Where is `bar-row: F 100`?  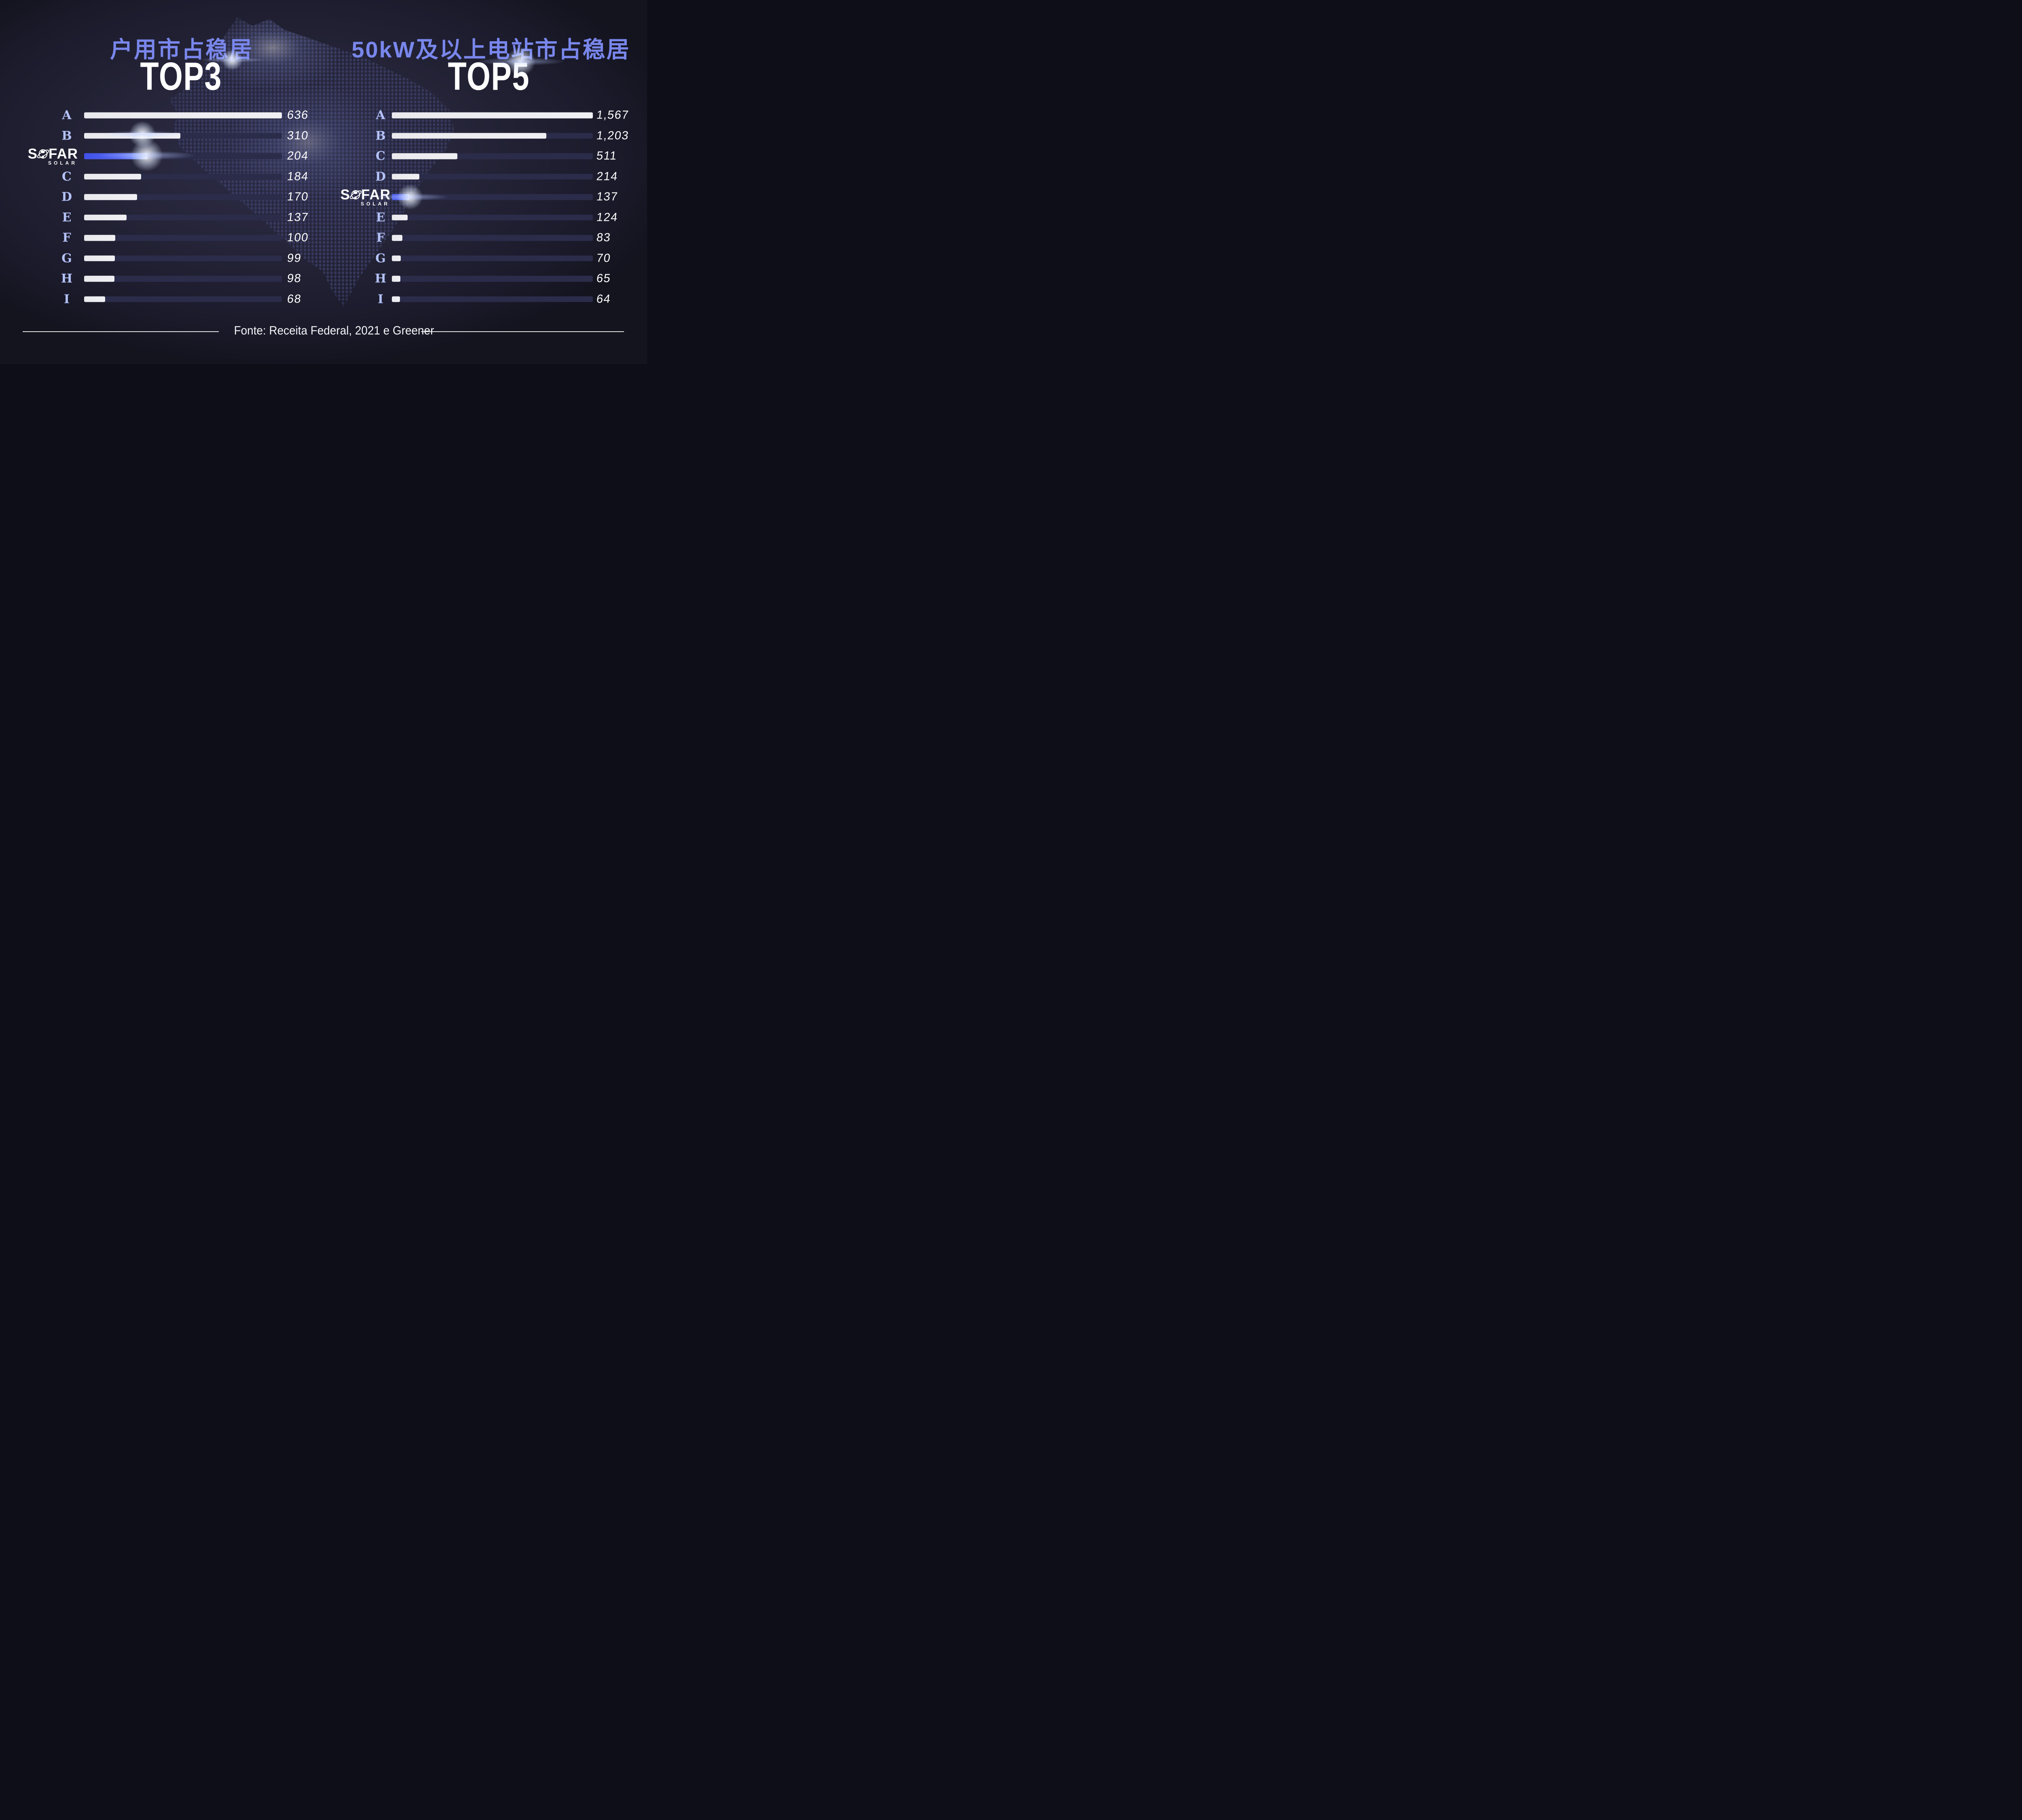
bar-row: F 100 is located at coordinates (174, 238).